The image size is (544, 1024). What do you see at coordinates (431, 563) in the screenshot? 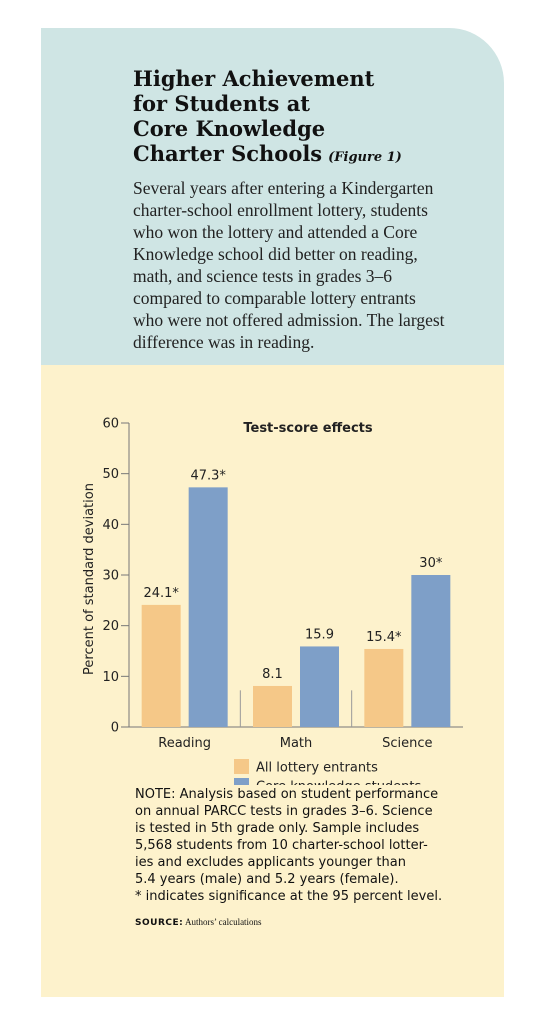
I see `data-label: 30*` at bounding box center [431, 563].